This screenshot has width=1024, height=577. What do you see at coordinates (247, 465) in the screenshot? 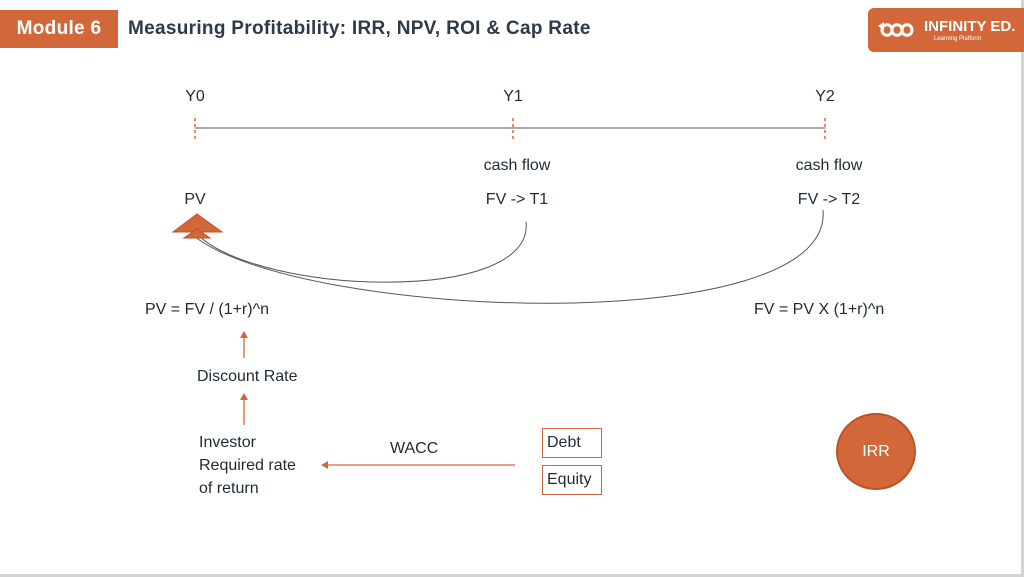
I see `investor-line-2: Required rate` at bounding box center [247, 465].